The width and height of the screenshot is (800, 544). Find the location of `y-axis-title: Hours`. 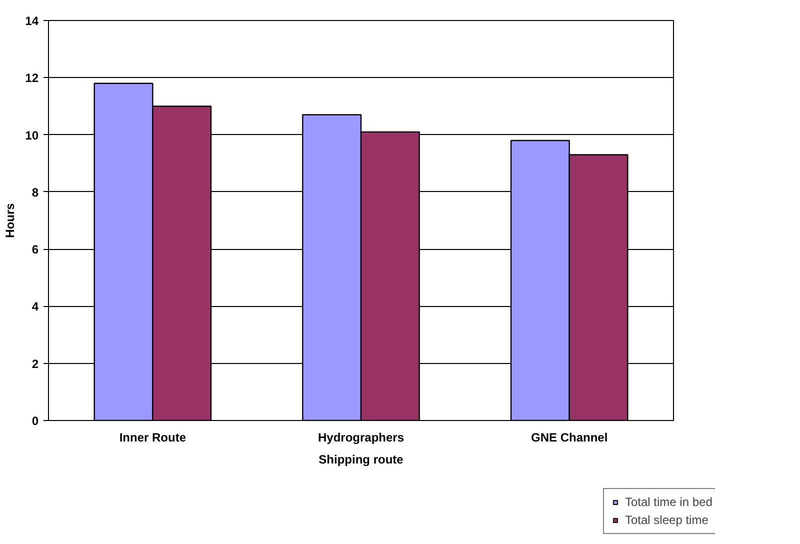

y-axis-title: Hours is located at coordinates (10, 220).